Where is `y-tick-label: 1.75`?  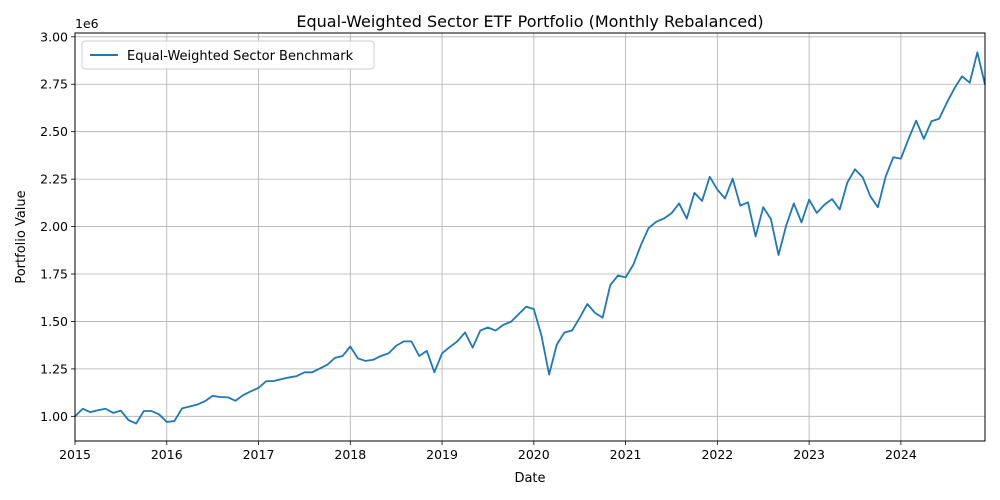 y-tick-label: 1.75 is located at coordinates (54, 274).